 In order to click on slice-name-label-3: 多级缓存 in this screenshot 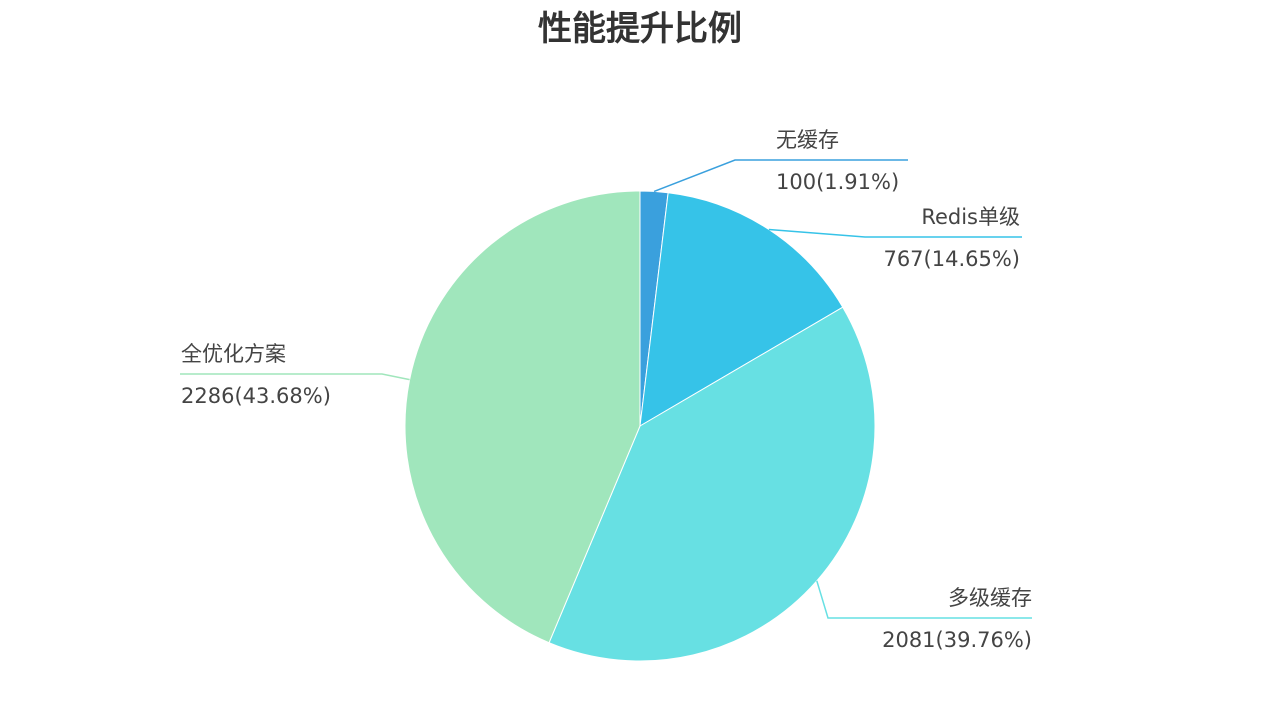, I will do `click(990, 598)`.